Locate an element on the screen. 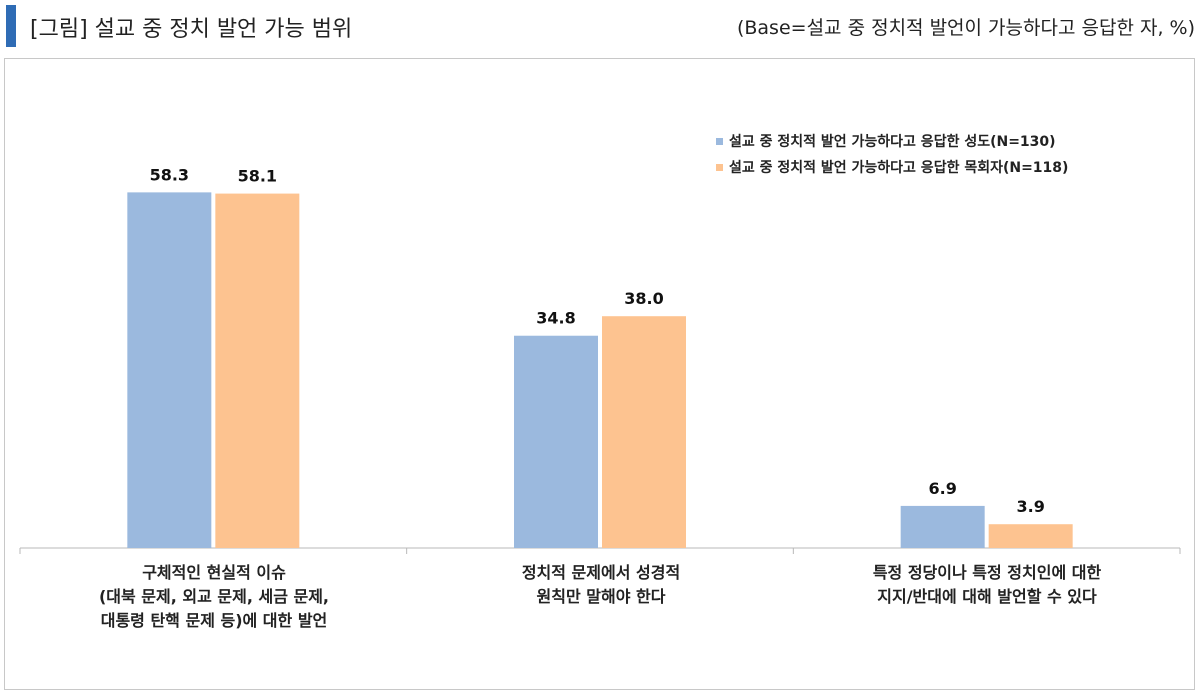 The width and height of the screenshot is (1203, 697). bar-series2-cat1 is located at coordinates (257, 370).